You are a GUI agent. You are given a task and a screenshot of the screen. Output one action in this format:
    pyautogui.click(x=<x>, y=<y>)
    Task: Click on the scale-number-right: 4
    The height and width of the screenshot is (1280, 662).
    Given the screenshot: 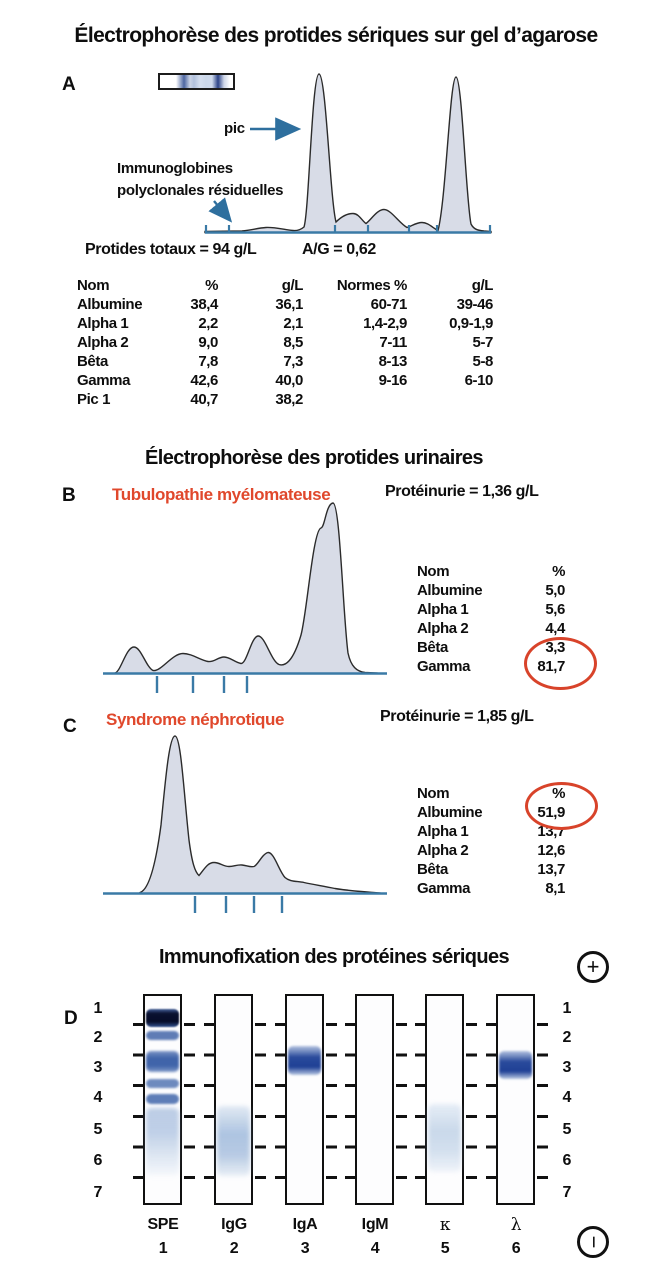 What is the action you would take?
    pyautogui.click(x=567, y=1097)
    